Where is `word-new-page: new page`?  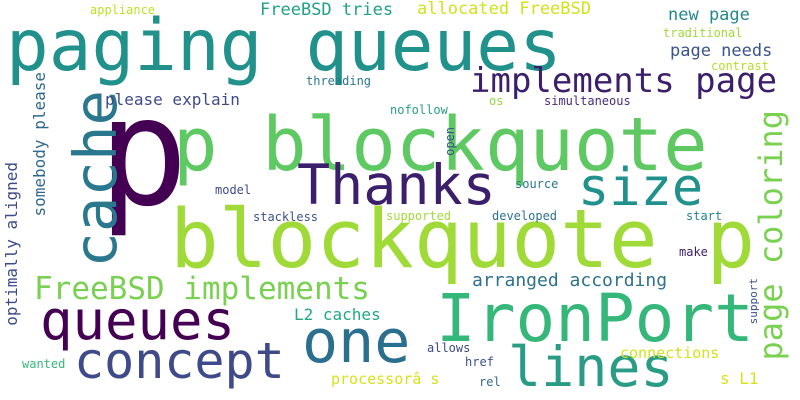
word-new-page: new page is located at coordinates (709, 15).